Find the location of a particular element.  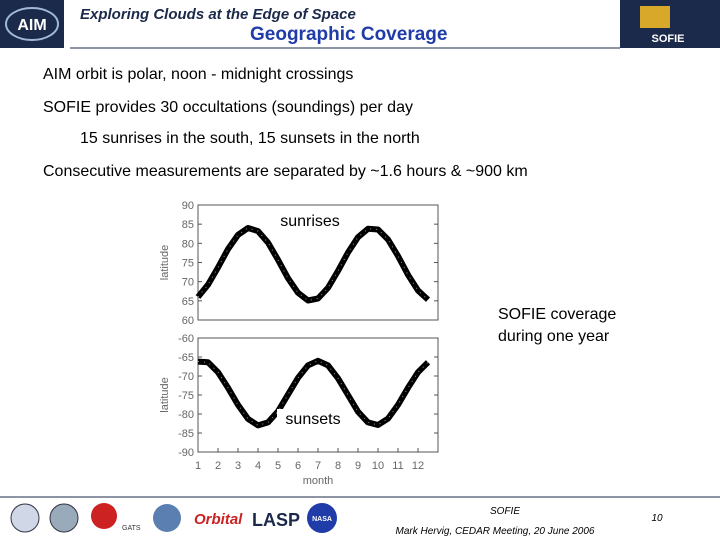

x-tick-label: 9 is located at coordinates (358, 466).